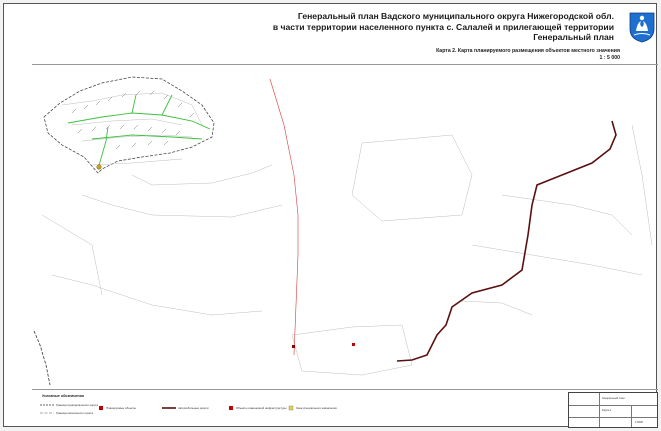 This screenshot has width=661, height=431. I want to click on legend-item-4: Объекты инженерной инфраструктуры, so click(261, 408).